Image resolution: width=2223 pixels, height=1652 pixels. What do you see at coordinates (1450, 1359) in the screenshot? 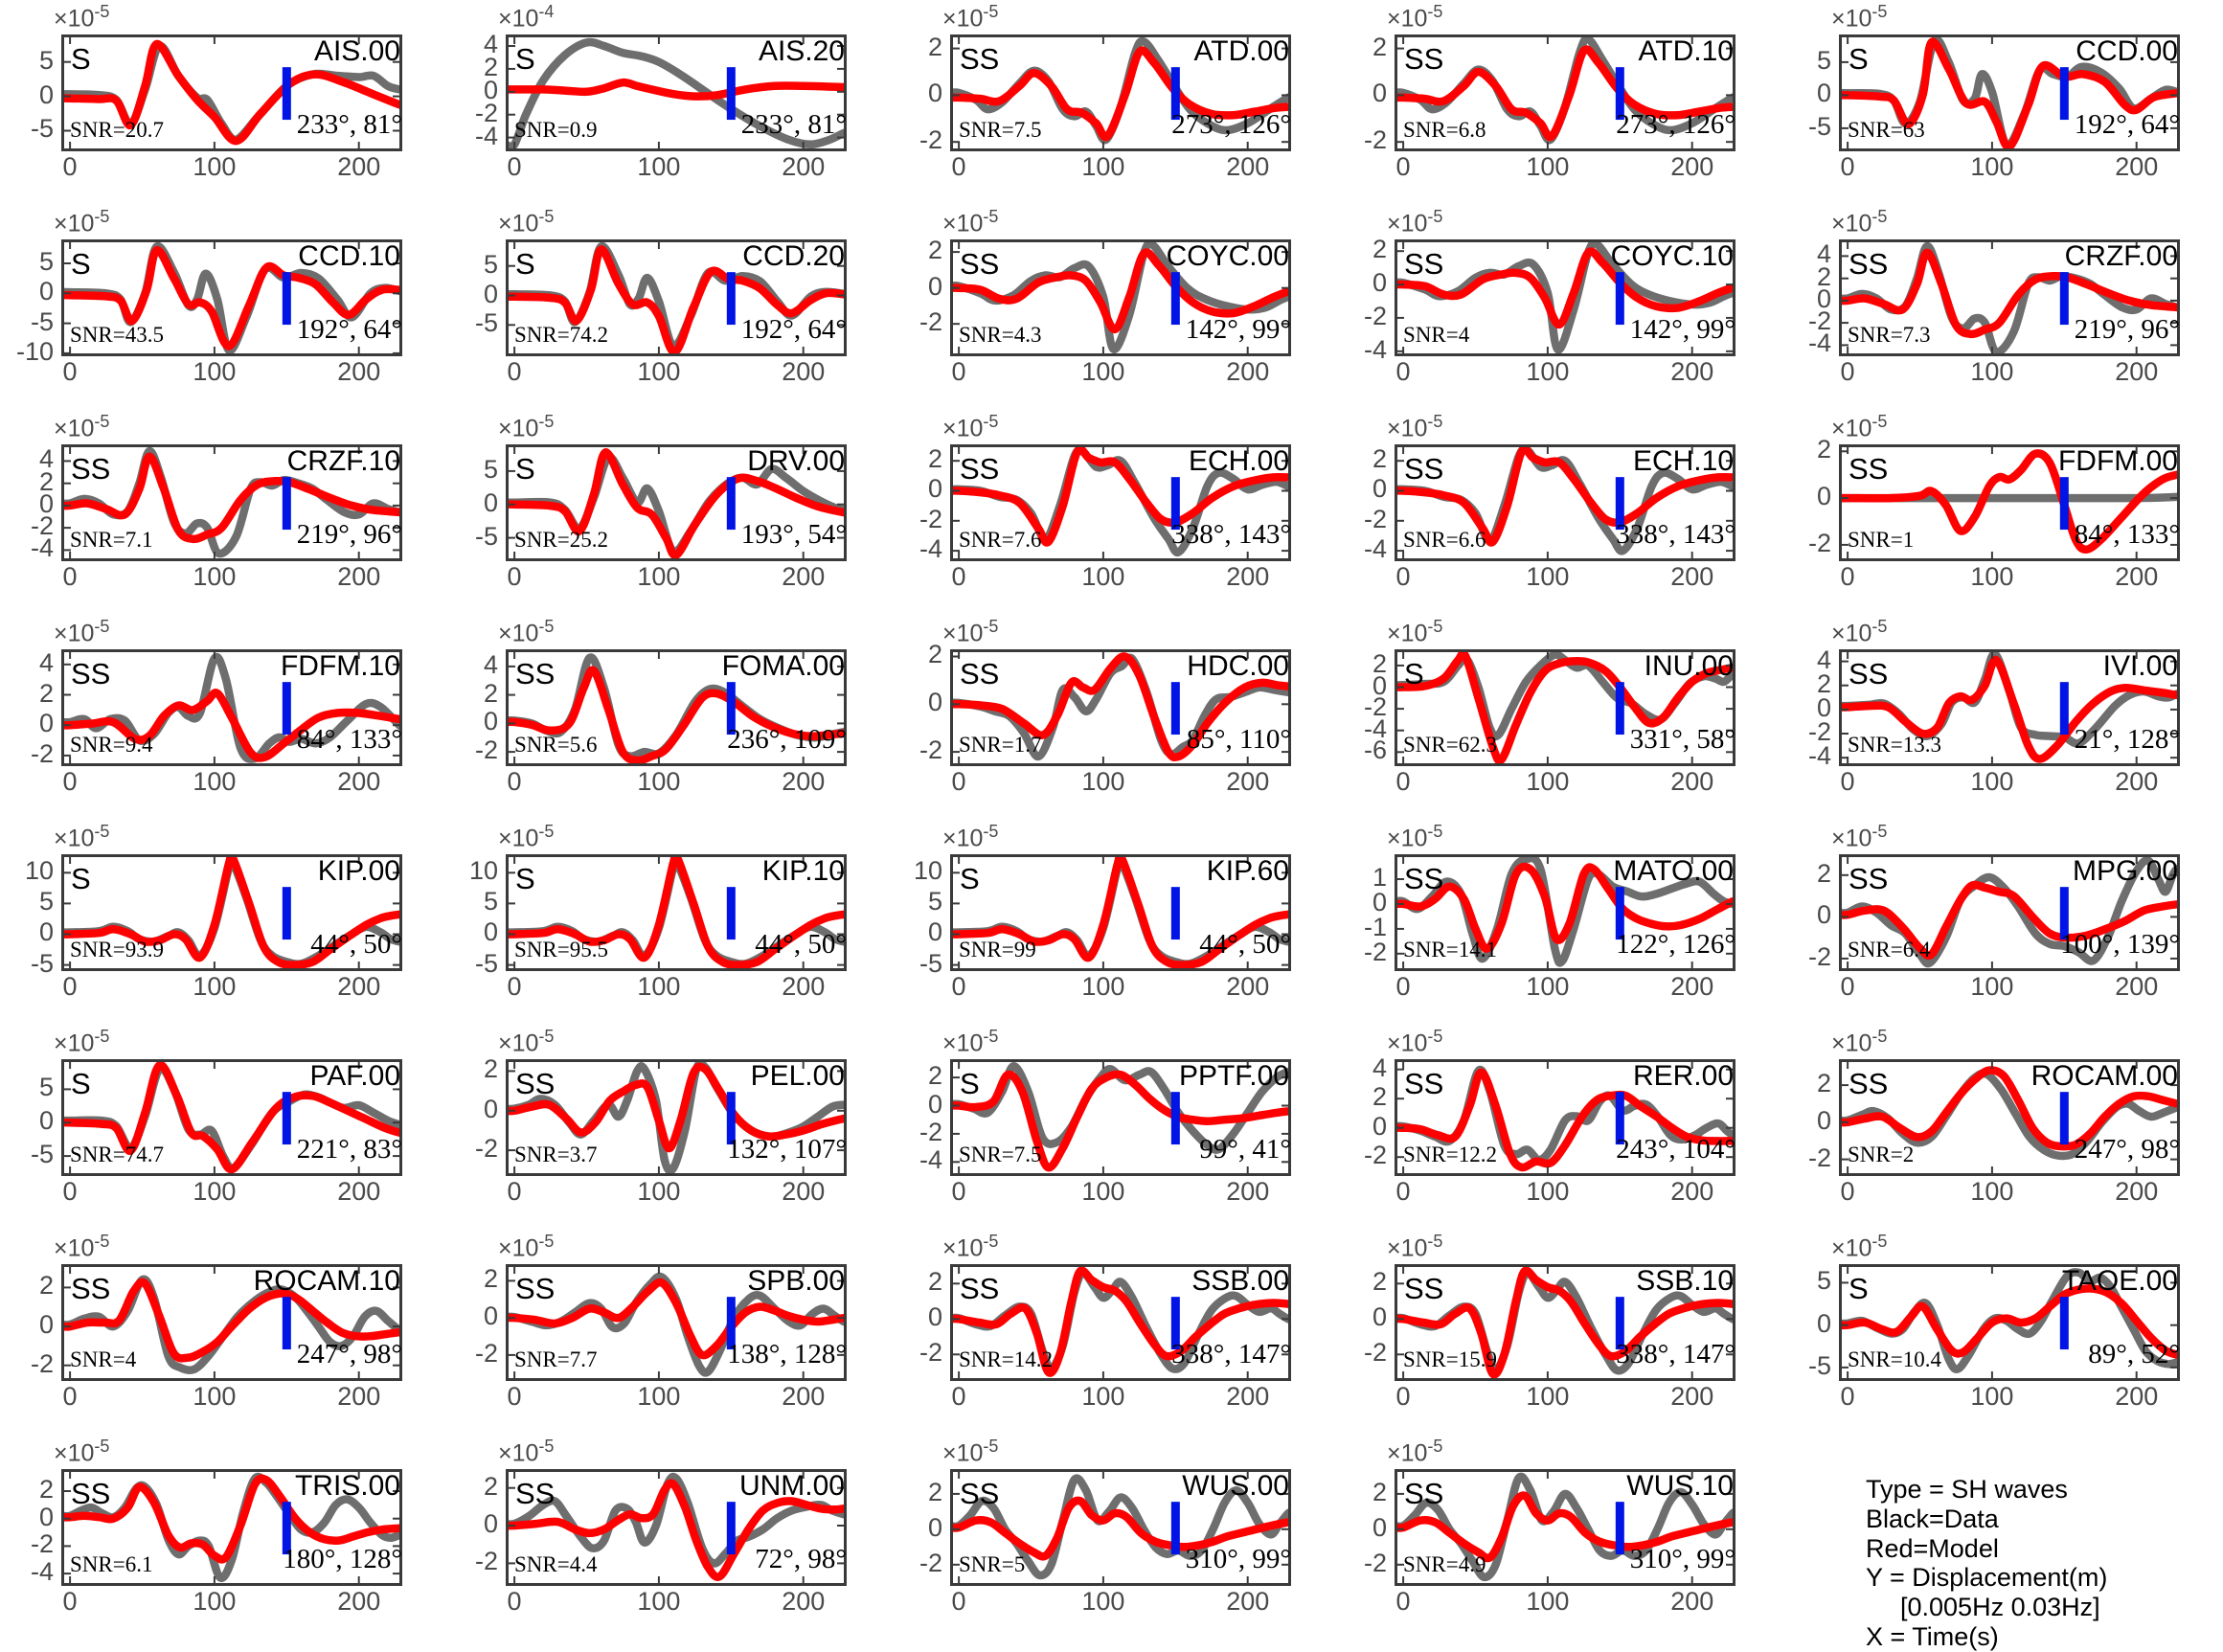
I see `snr-label: SNR=15.9` at bounding box center [1450, 1359].